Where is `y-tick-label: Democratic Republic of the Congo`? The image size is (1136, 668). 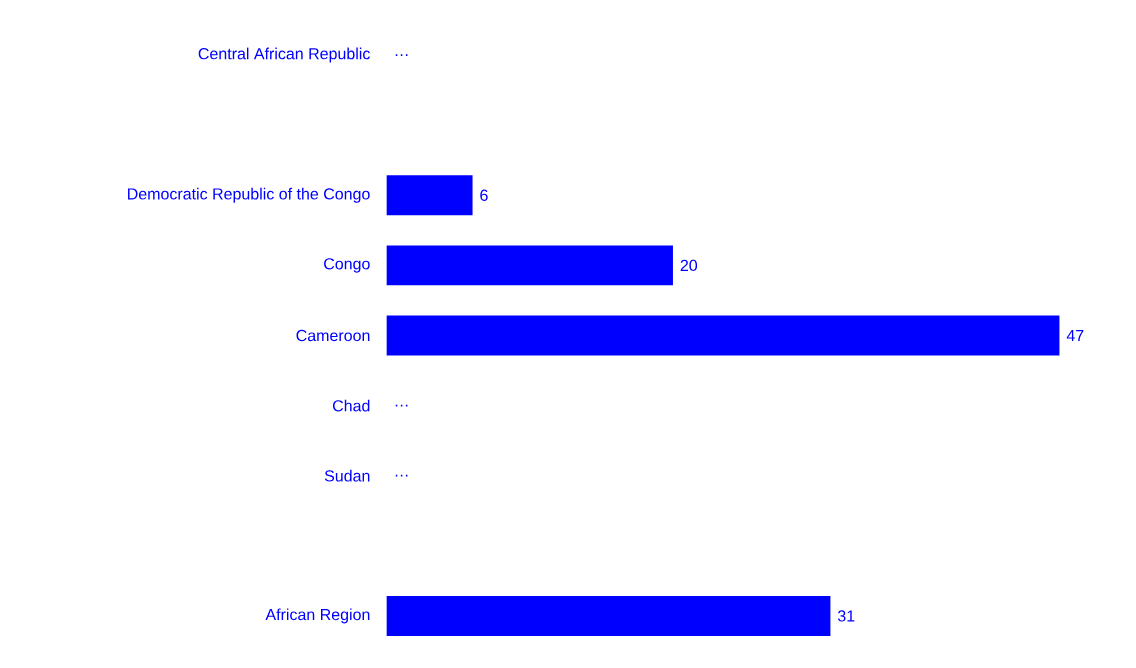 y-tick-label: Democratic Republic of the Congo is located at coordinates (249, 195).